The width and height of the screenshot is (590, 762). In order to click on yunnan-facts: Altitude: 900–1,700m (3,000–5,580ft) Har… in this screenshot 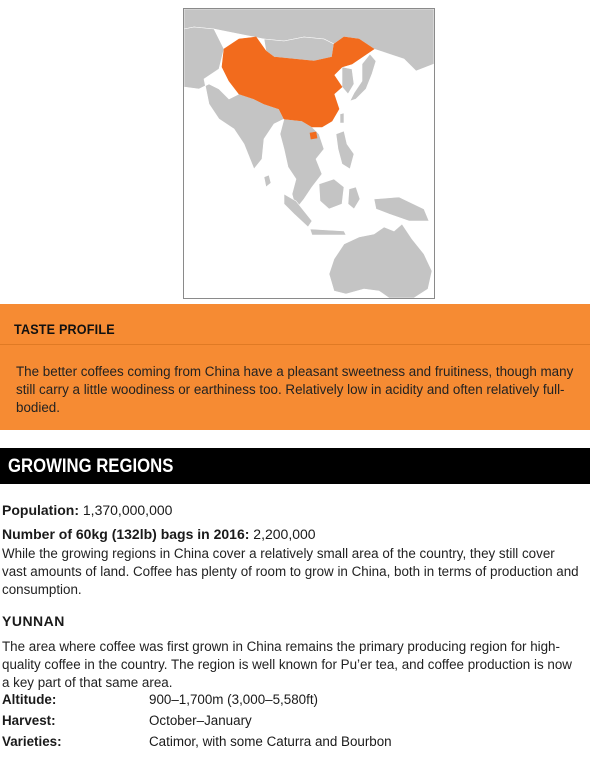, I will do `click(292, 723)`.